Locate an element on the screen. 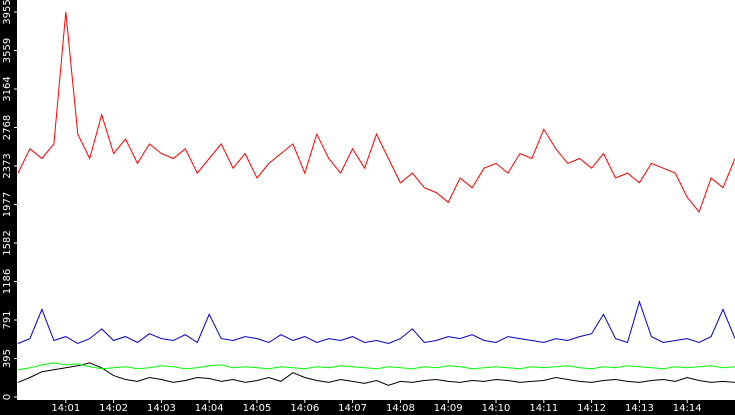 This screenshot has height=415, width=735. x-tick-label: 14:11 is located at coordinates (543, 408).